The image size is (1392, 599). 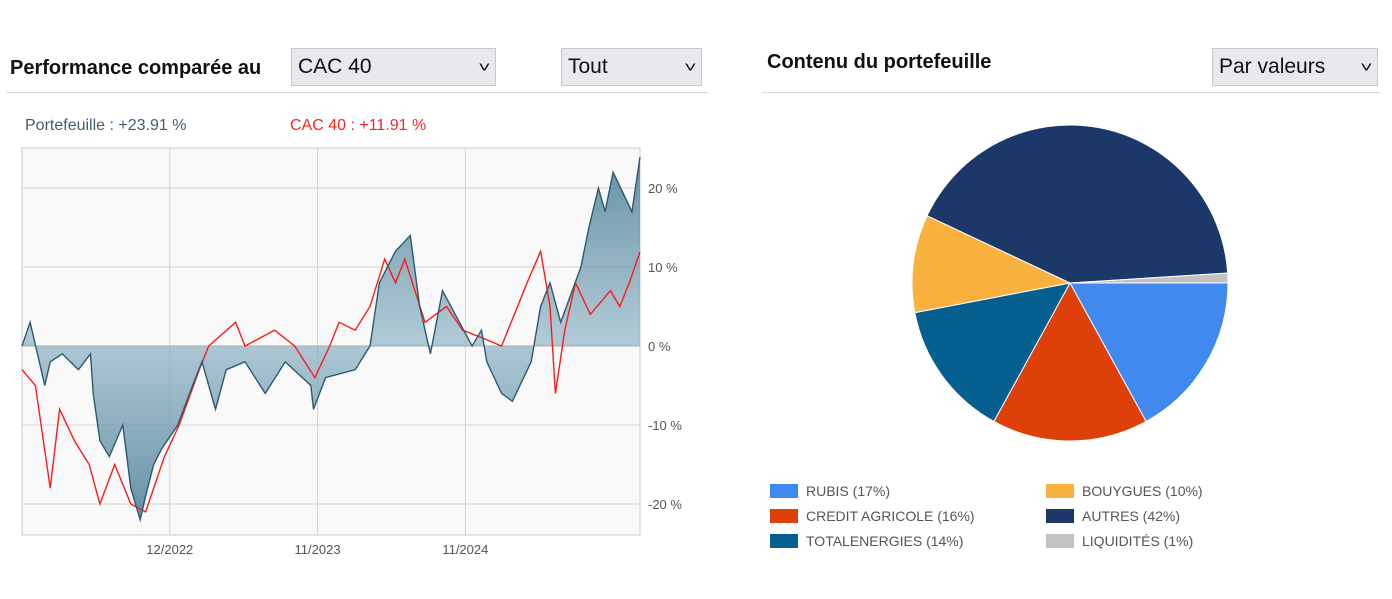 I want to click on y-tick-label: 10 %, so click(x=663, y=267).